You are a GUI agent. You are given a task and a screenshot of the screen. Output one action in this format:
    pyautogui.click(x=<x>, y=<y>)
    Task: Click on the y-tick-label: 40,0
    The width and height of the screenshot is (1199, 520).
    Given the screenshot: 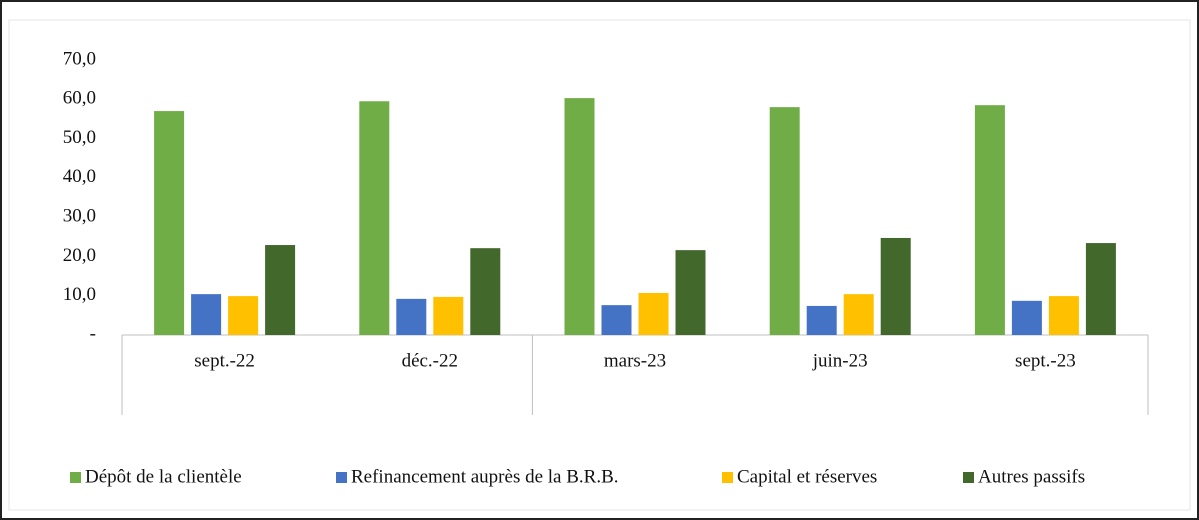 What is the action you would take?
    pyautogui.click(x=79, y=176)
    